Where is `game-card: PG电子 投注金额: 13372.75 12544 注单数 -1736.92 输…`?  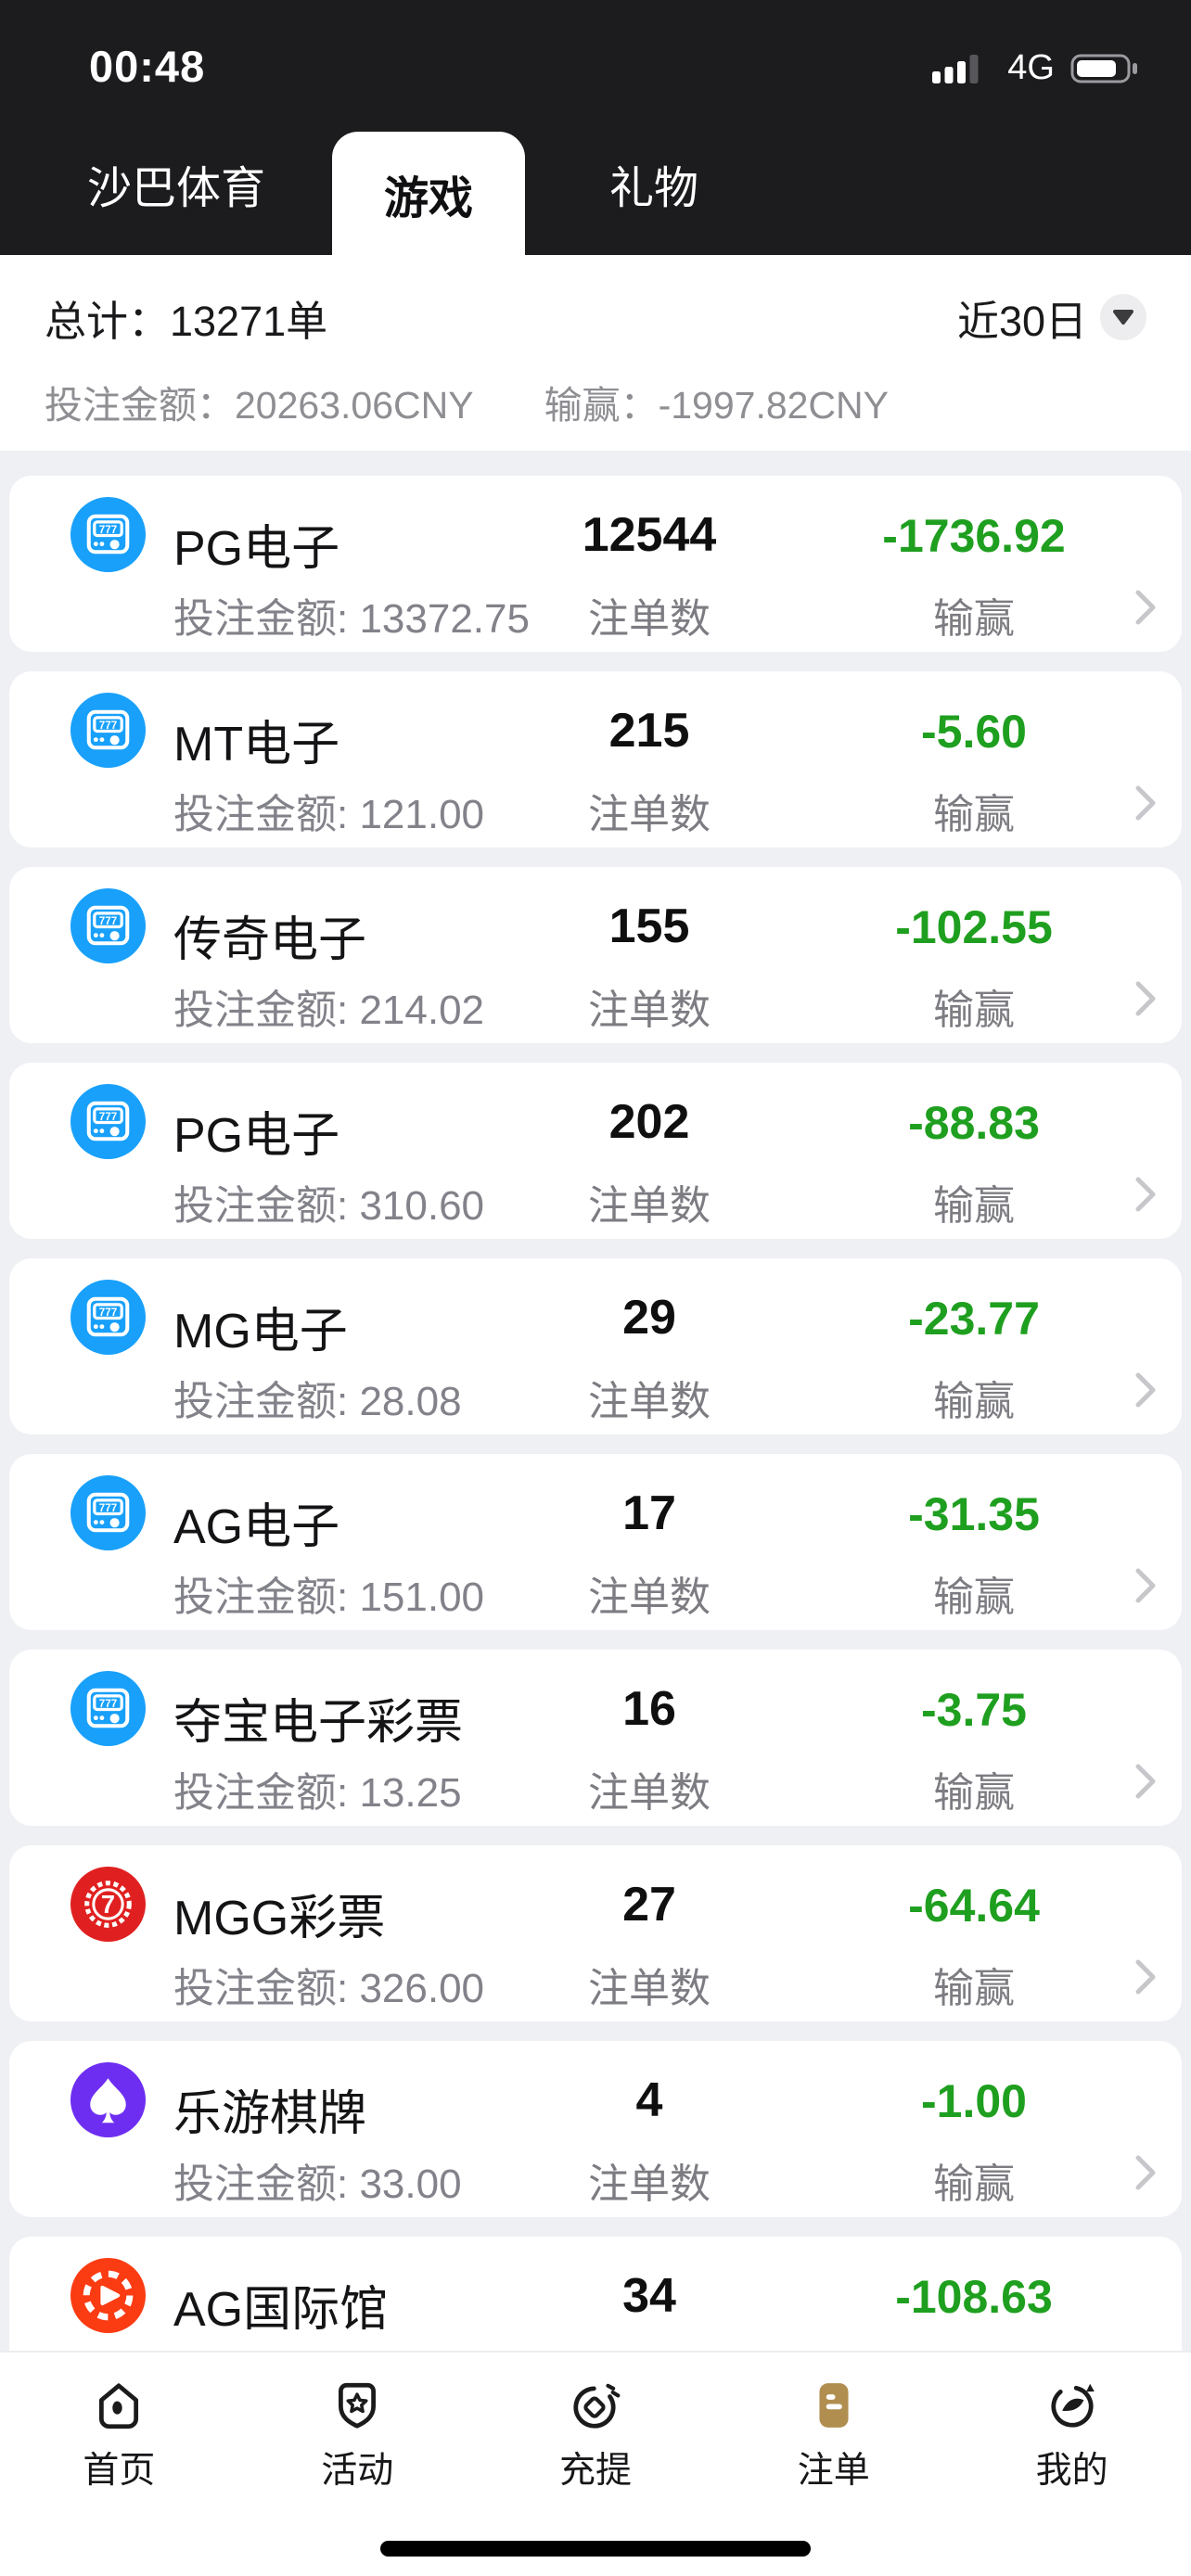
game-card: PG电子 投注金额: 13372.75 12544 注单数 -1736.92 输… is located at coordinates (595, 564).